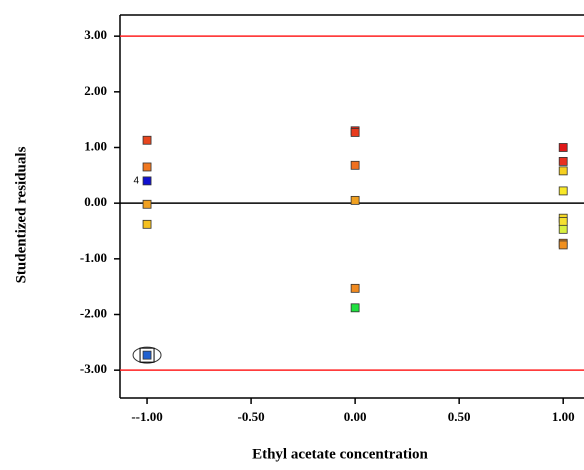 This screenshot has width=584, height=470. Describe the element at coordinates (95, 34) in the screenshot. I see `y-tick-label: 3.00` at that location.